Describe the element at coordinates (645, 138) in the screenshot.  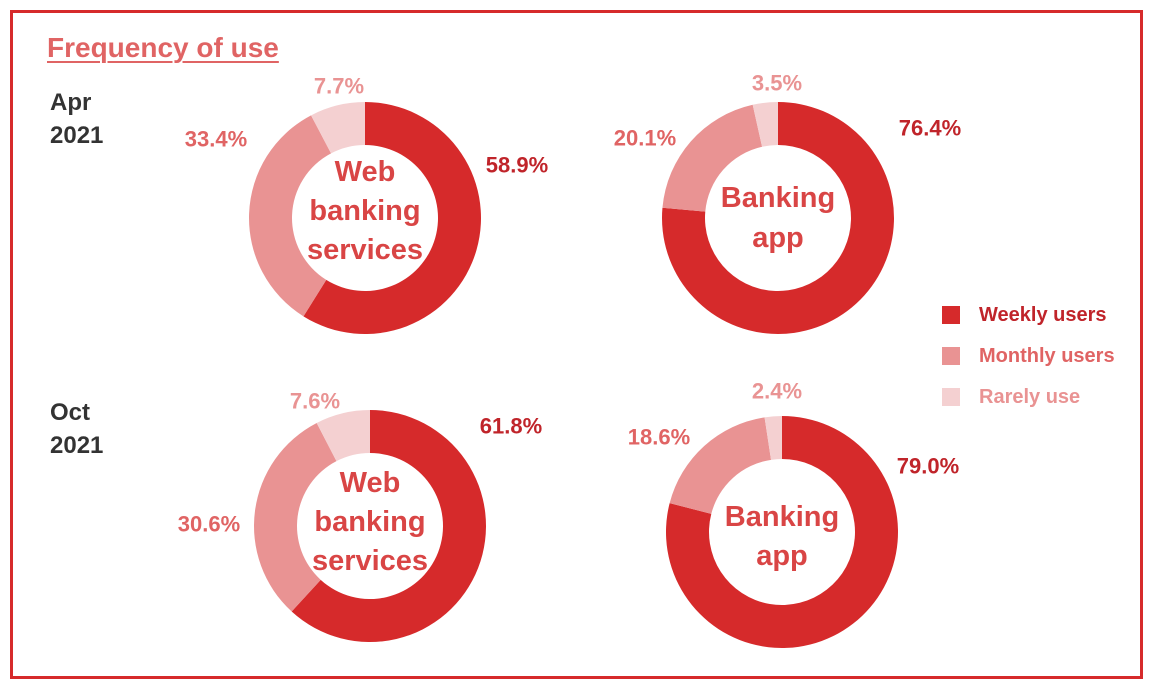
I see `value-label-monthly: 20.1%` at that location.